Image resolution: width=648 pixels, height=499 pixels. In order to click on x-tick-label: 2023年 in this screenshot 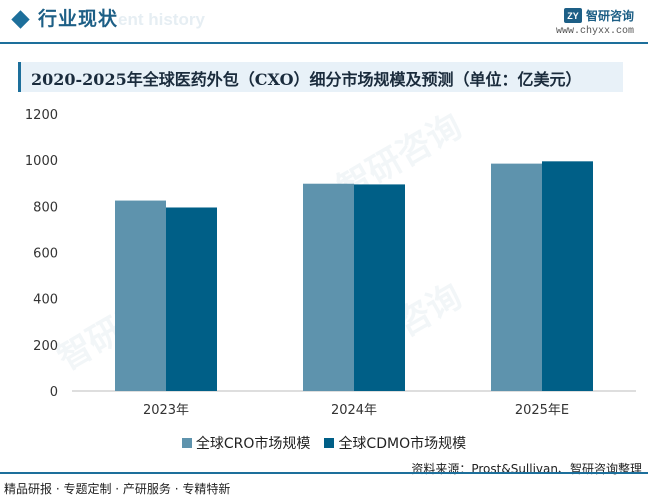, I will do `click(166, 410)`.